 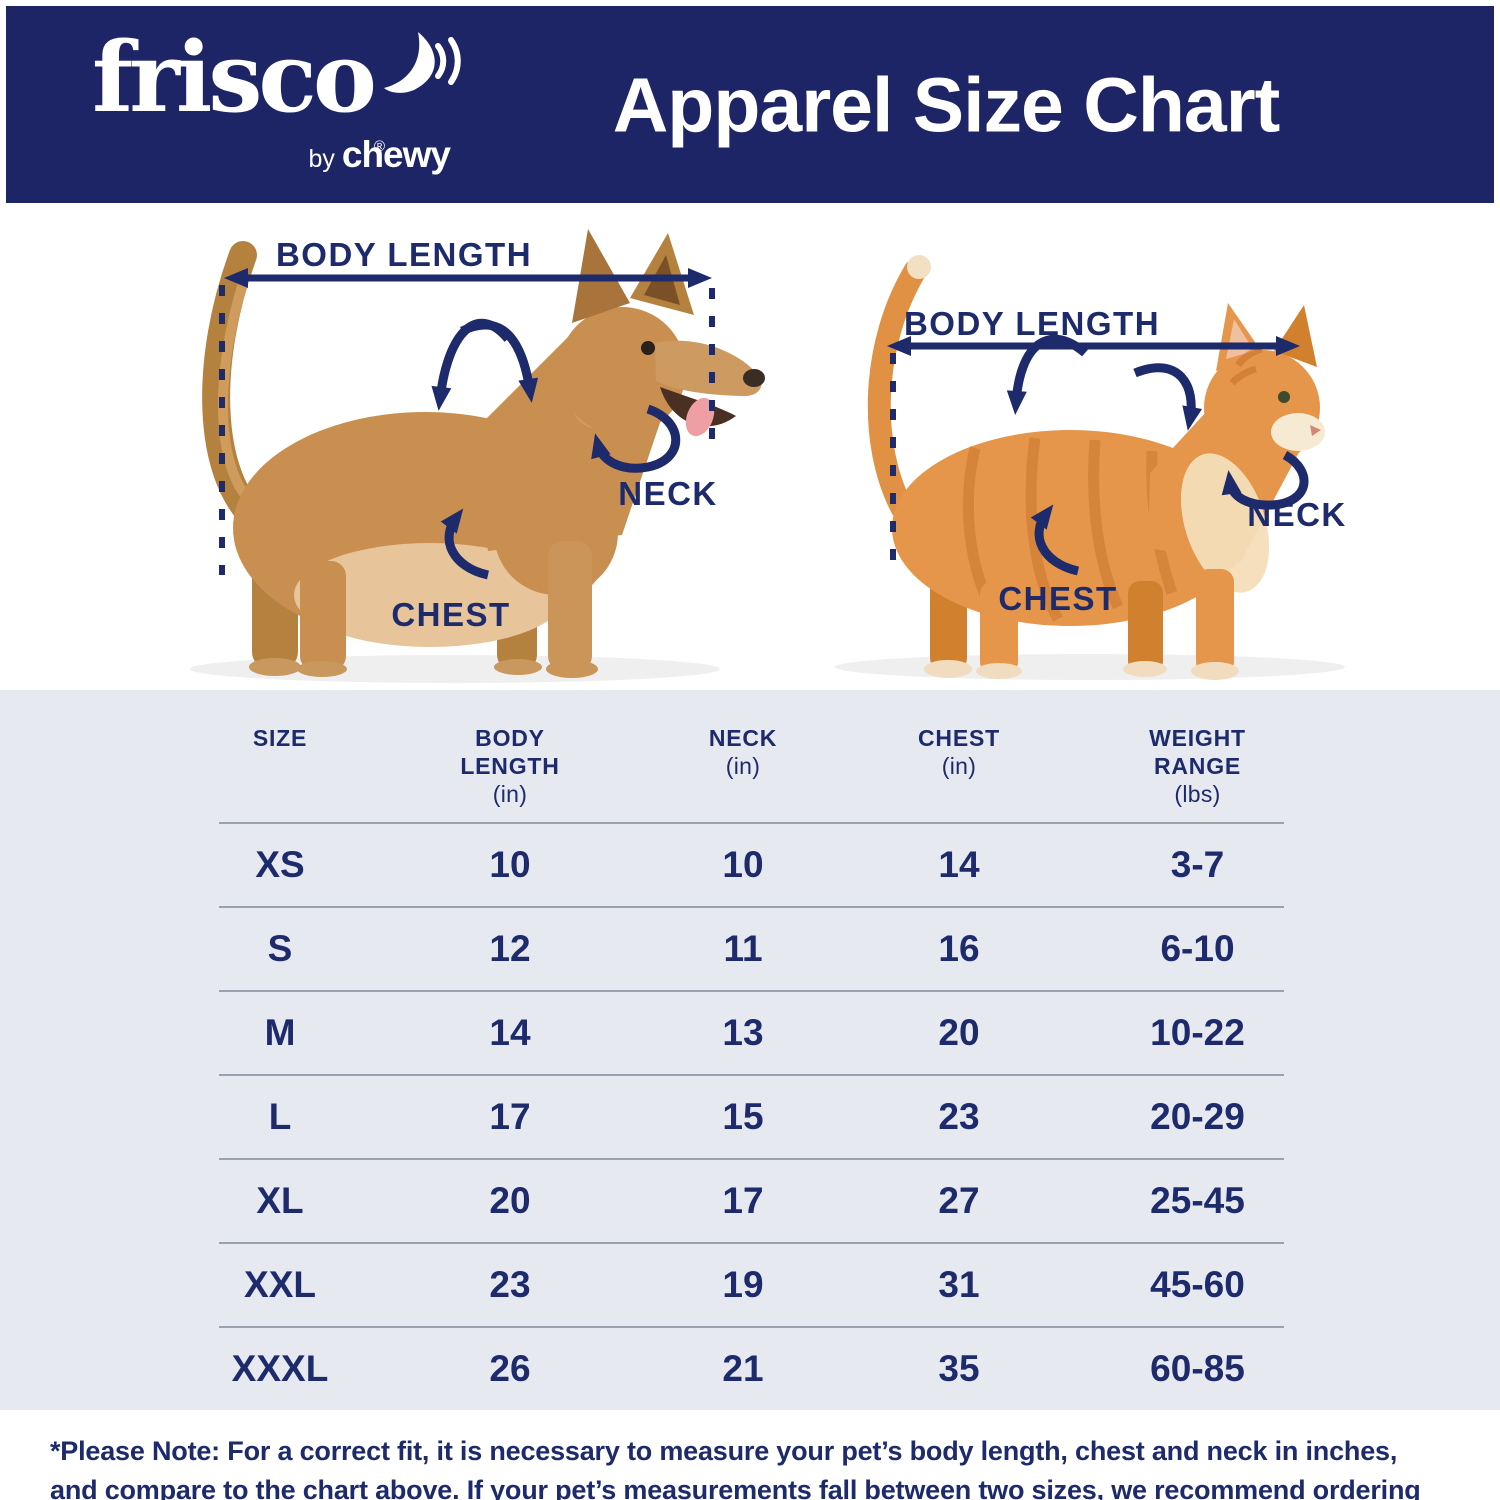 What do you see at coordinates (510, 752) in the screenshot?
I see `column-header-label: BODY LENGTH` at bounding box center [510, 752].